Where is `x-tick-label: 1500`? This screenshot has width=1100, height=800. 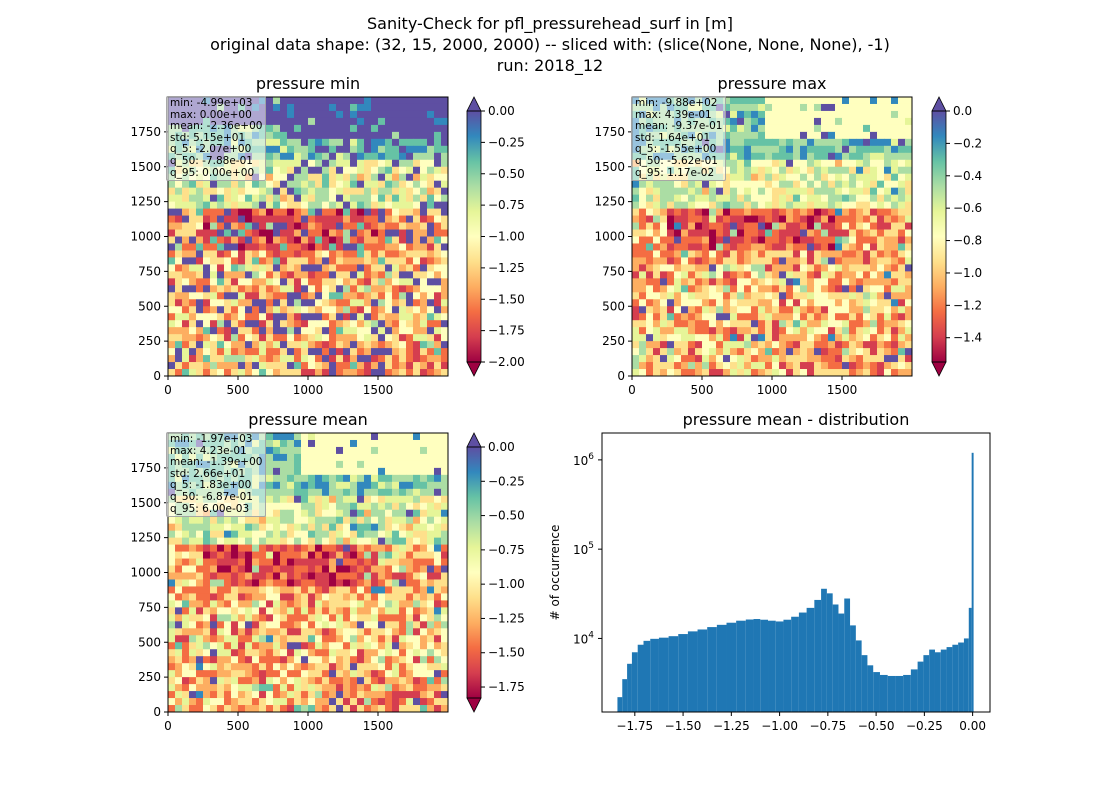 x-tick-label: 1500 is located at coordinates (842, 390).